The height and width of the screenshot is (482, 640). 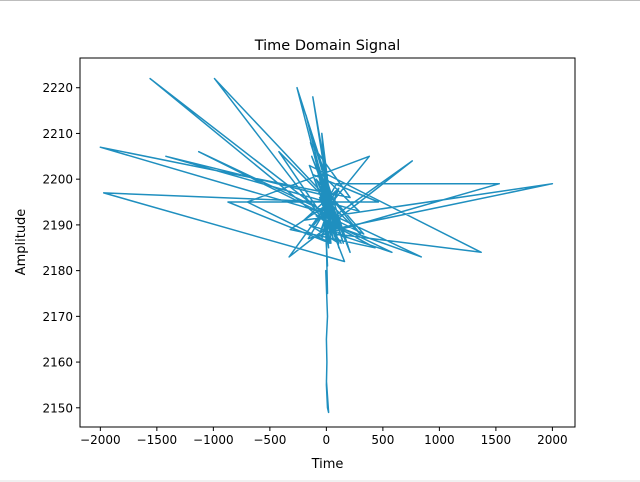 I want to click on x-tick-label: −1500, so click(x=157, y=440).